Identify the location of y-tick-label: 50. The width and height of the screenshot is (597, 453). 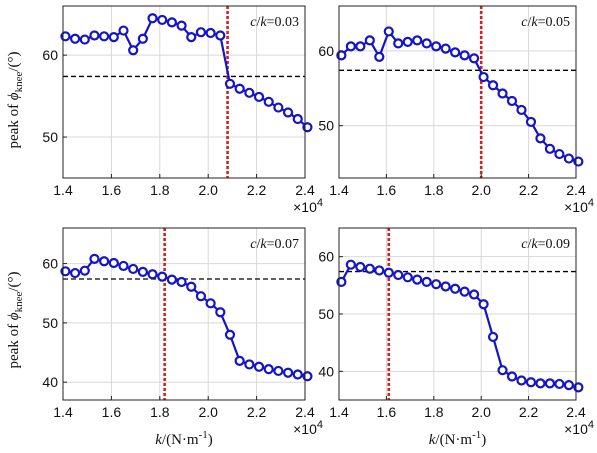
(50, 323).